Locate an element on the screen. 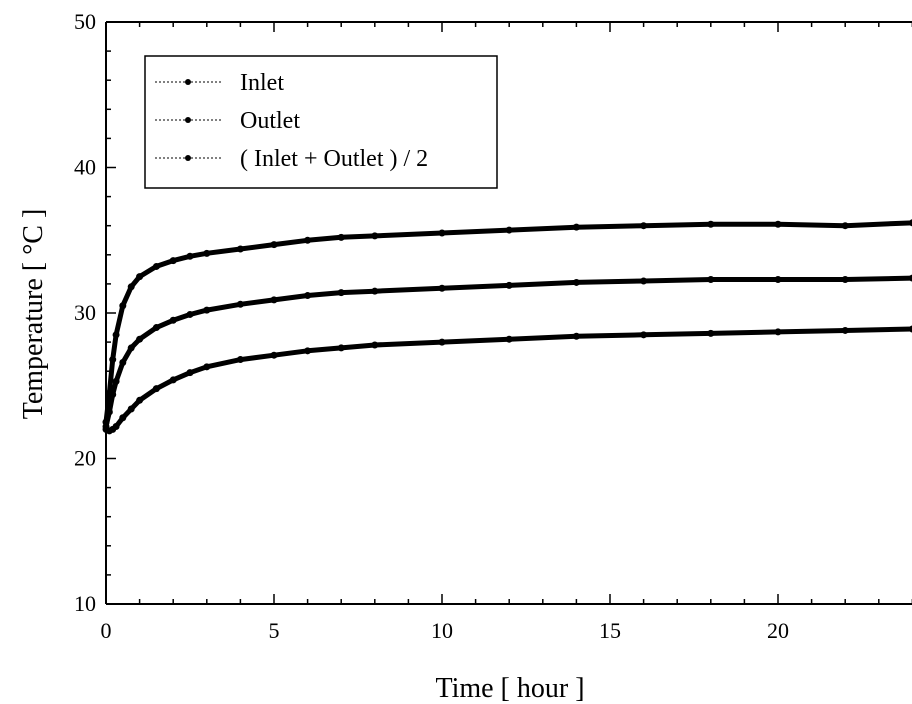 The width and height of the screenshot is (912, 704). legend: Inlet Outlet ( Inlet + Outlet ) / 2 is located at coordinates (321, 122).